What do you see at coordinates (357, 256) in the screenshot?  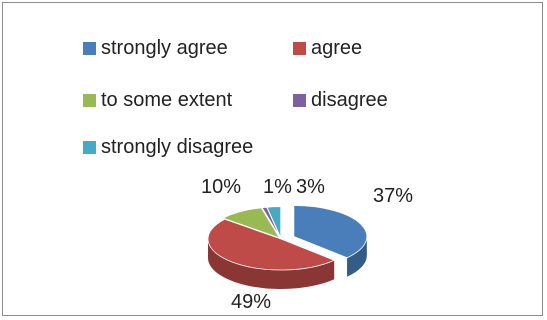 I see `pie-side-strongly-agree` at bounding box center [357, 256].